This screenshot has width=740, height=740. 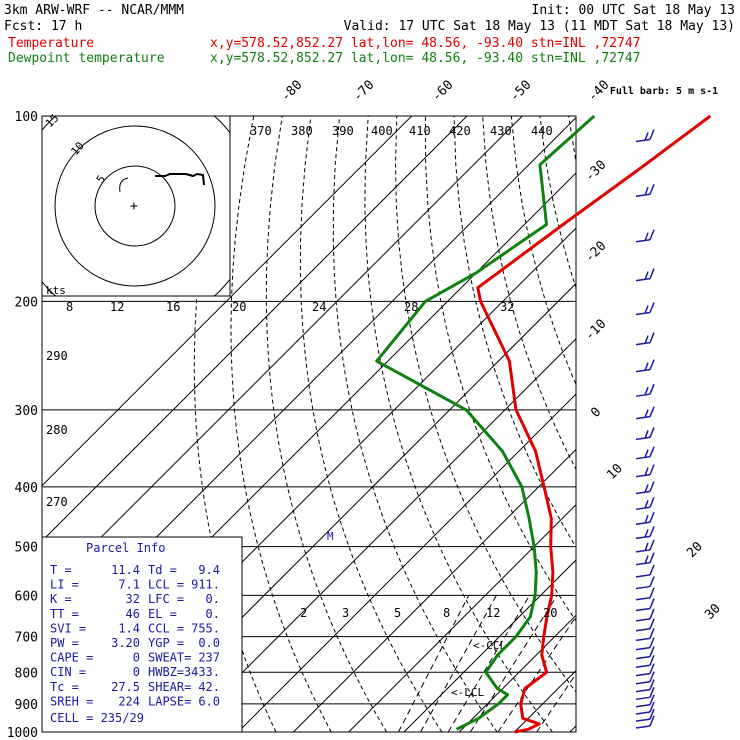 What do you see at coordinates (382, 131) in the screenshot?
I see `theta-label: 400` at bounding box center [382, 131].